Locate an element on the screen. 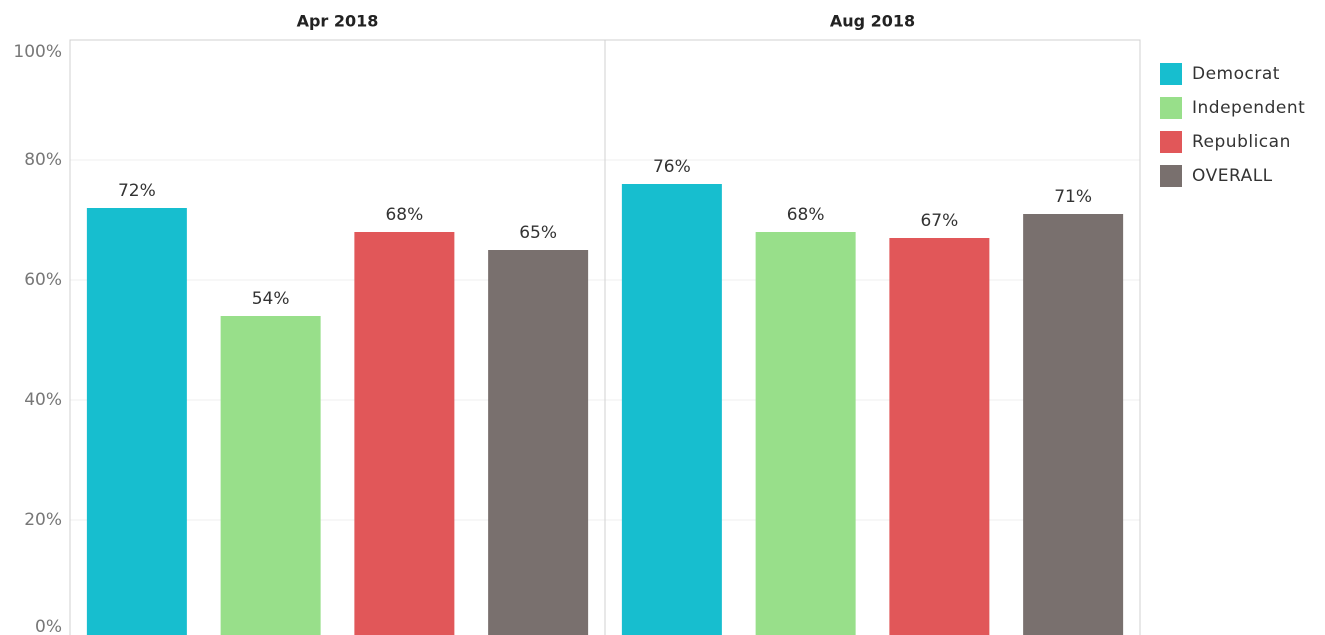 The width and height of the screenshot is (1325, 635). y-tick-label: 40% is located at coordinates (43, 400).